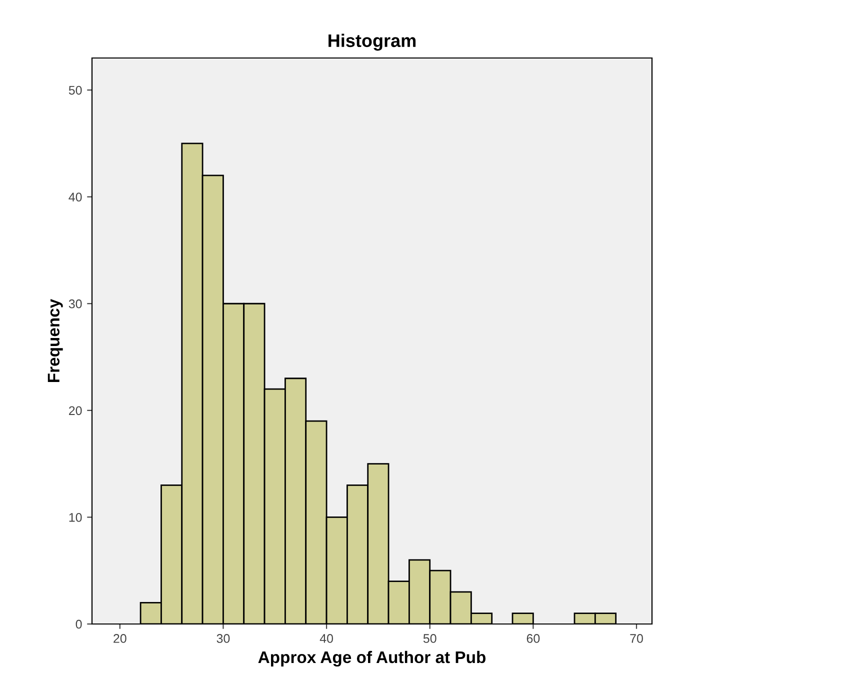  What do you see at coordinates (120, 638) in the screenshot?
I see `x-tick-label: 20` at bounding box center [120, 638].